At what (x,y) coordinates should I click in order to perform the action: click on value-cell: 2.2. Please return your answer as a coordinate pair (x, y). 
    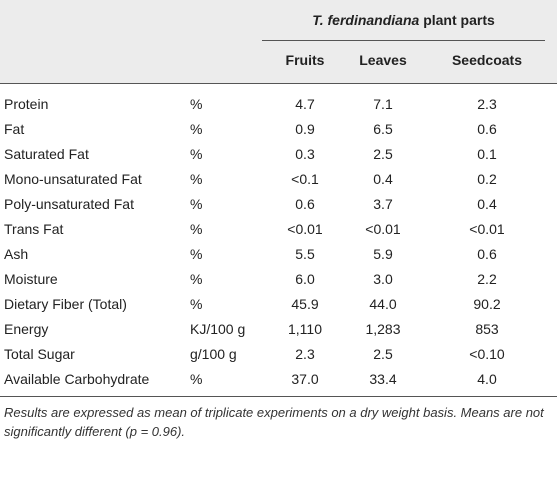
    Looking at the image, I should click on (487, 279).